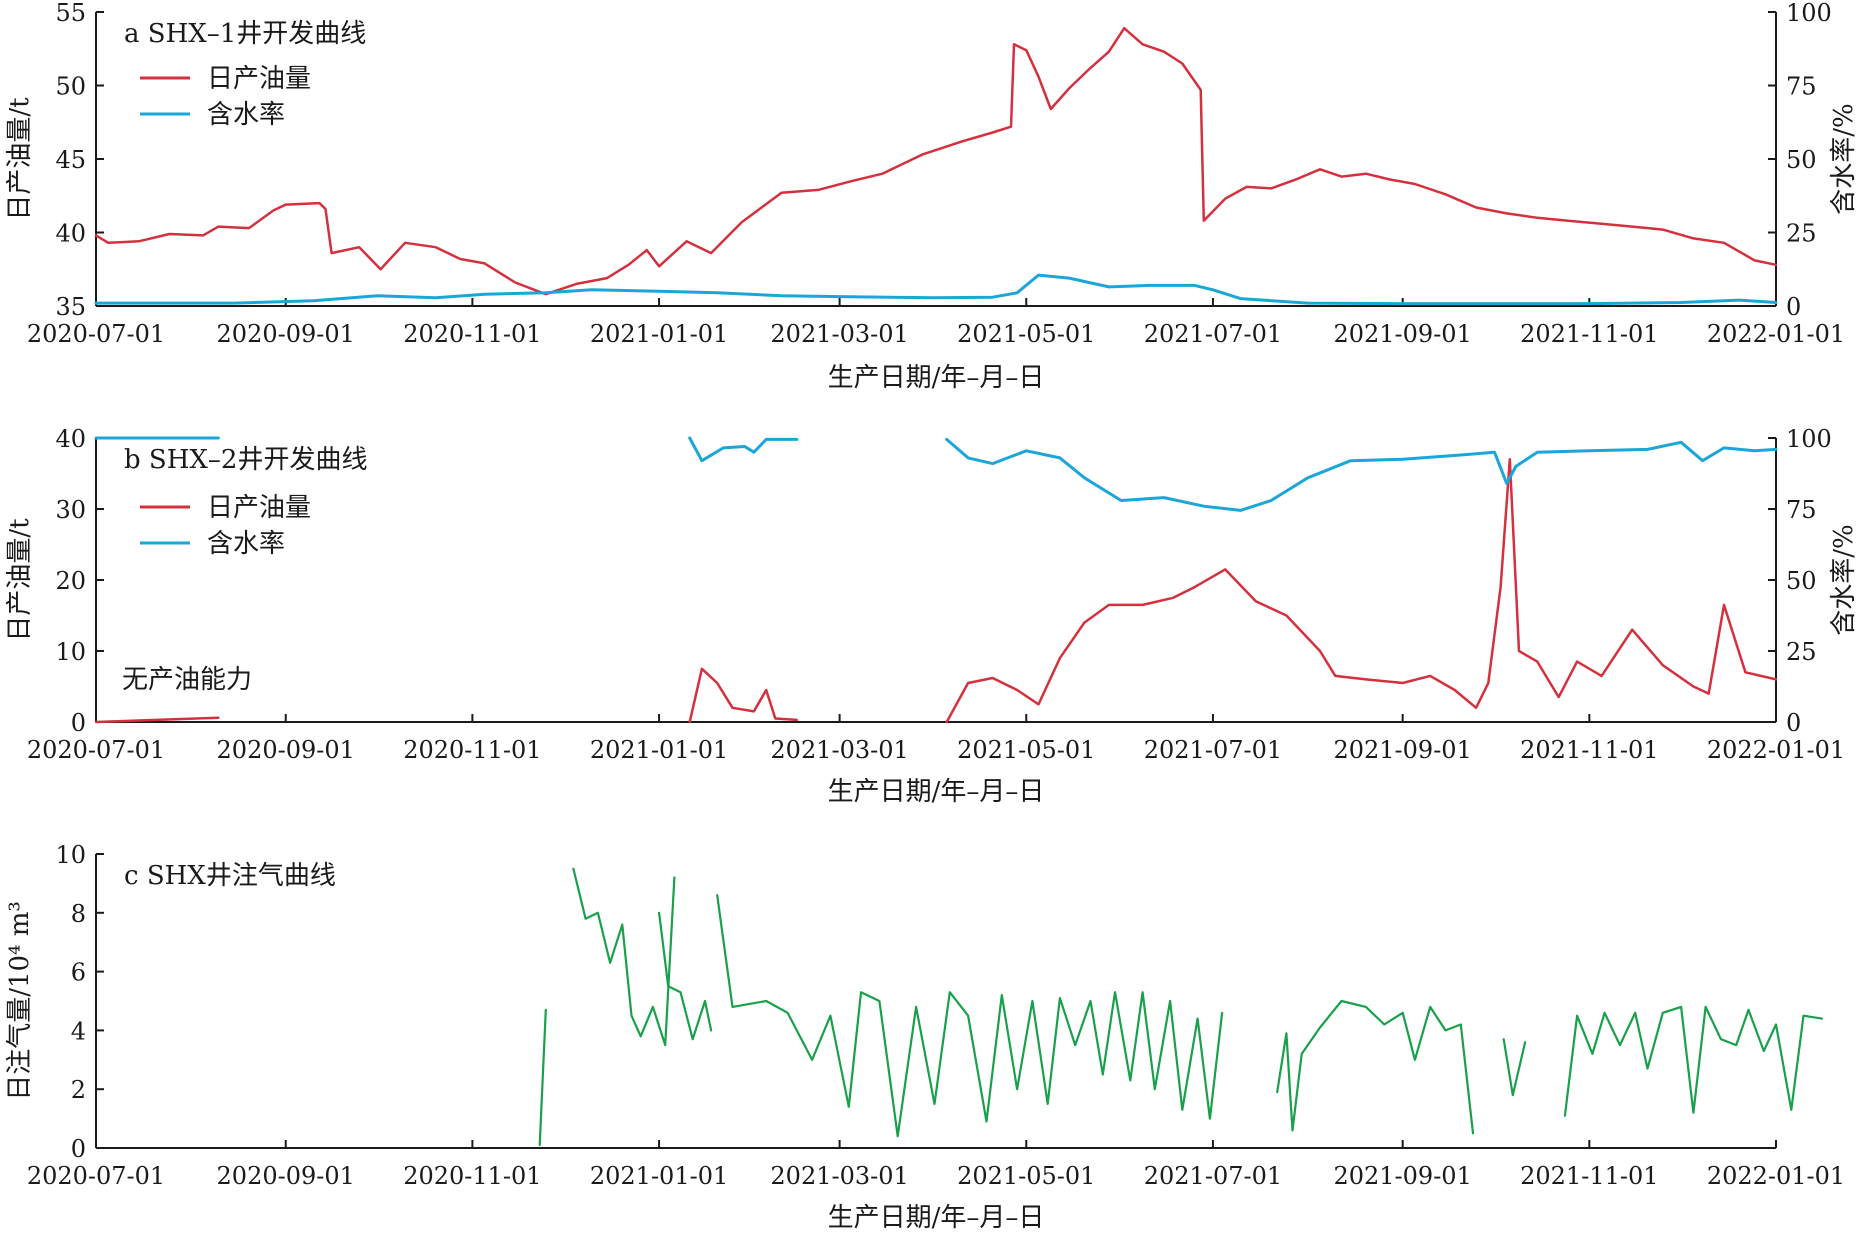  Describe the element at coordinates (78, 1090) in the screenshot. I see `y-tick-label-left: 2` at that location.